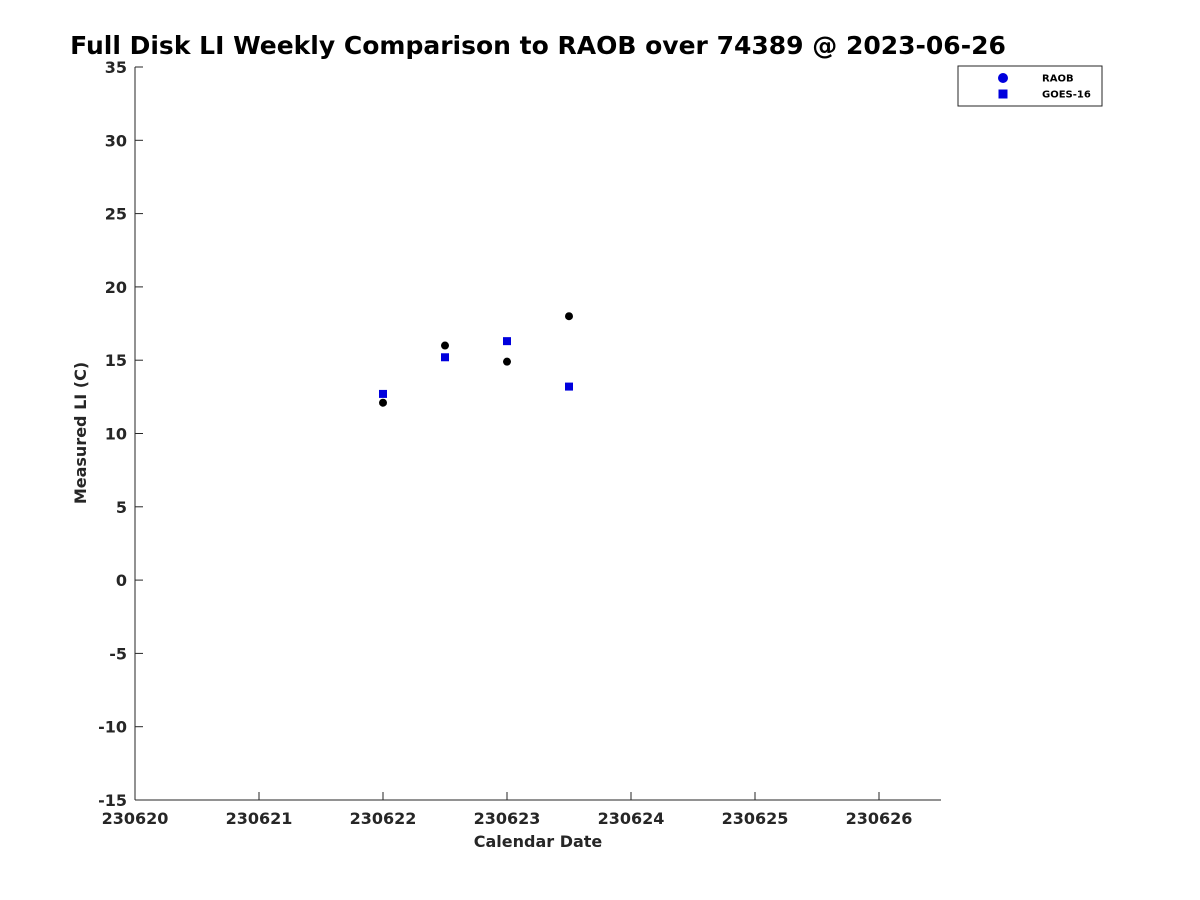 The image size is (1200, 900). Describe the element at coordinates (1066, 95) in the screenshot. I see `legend-label: GOES-16` at that location.